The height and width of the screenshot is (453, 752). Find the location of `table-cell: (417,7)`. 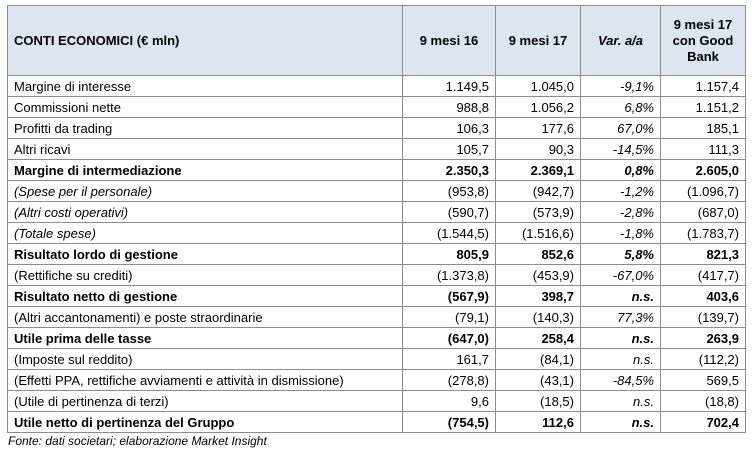

table-cell: (417,7) is located at coordinates (703, 275).